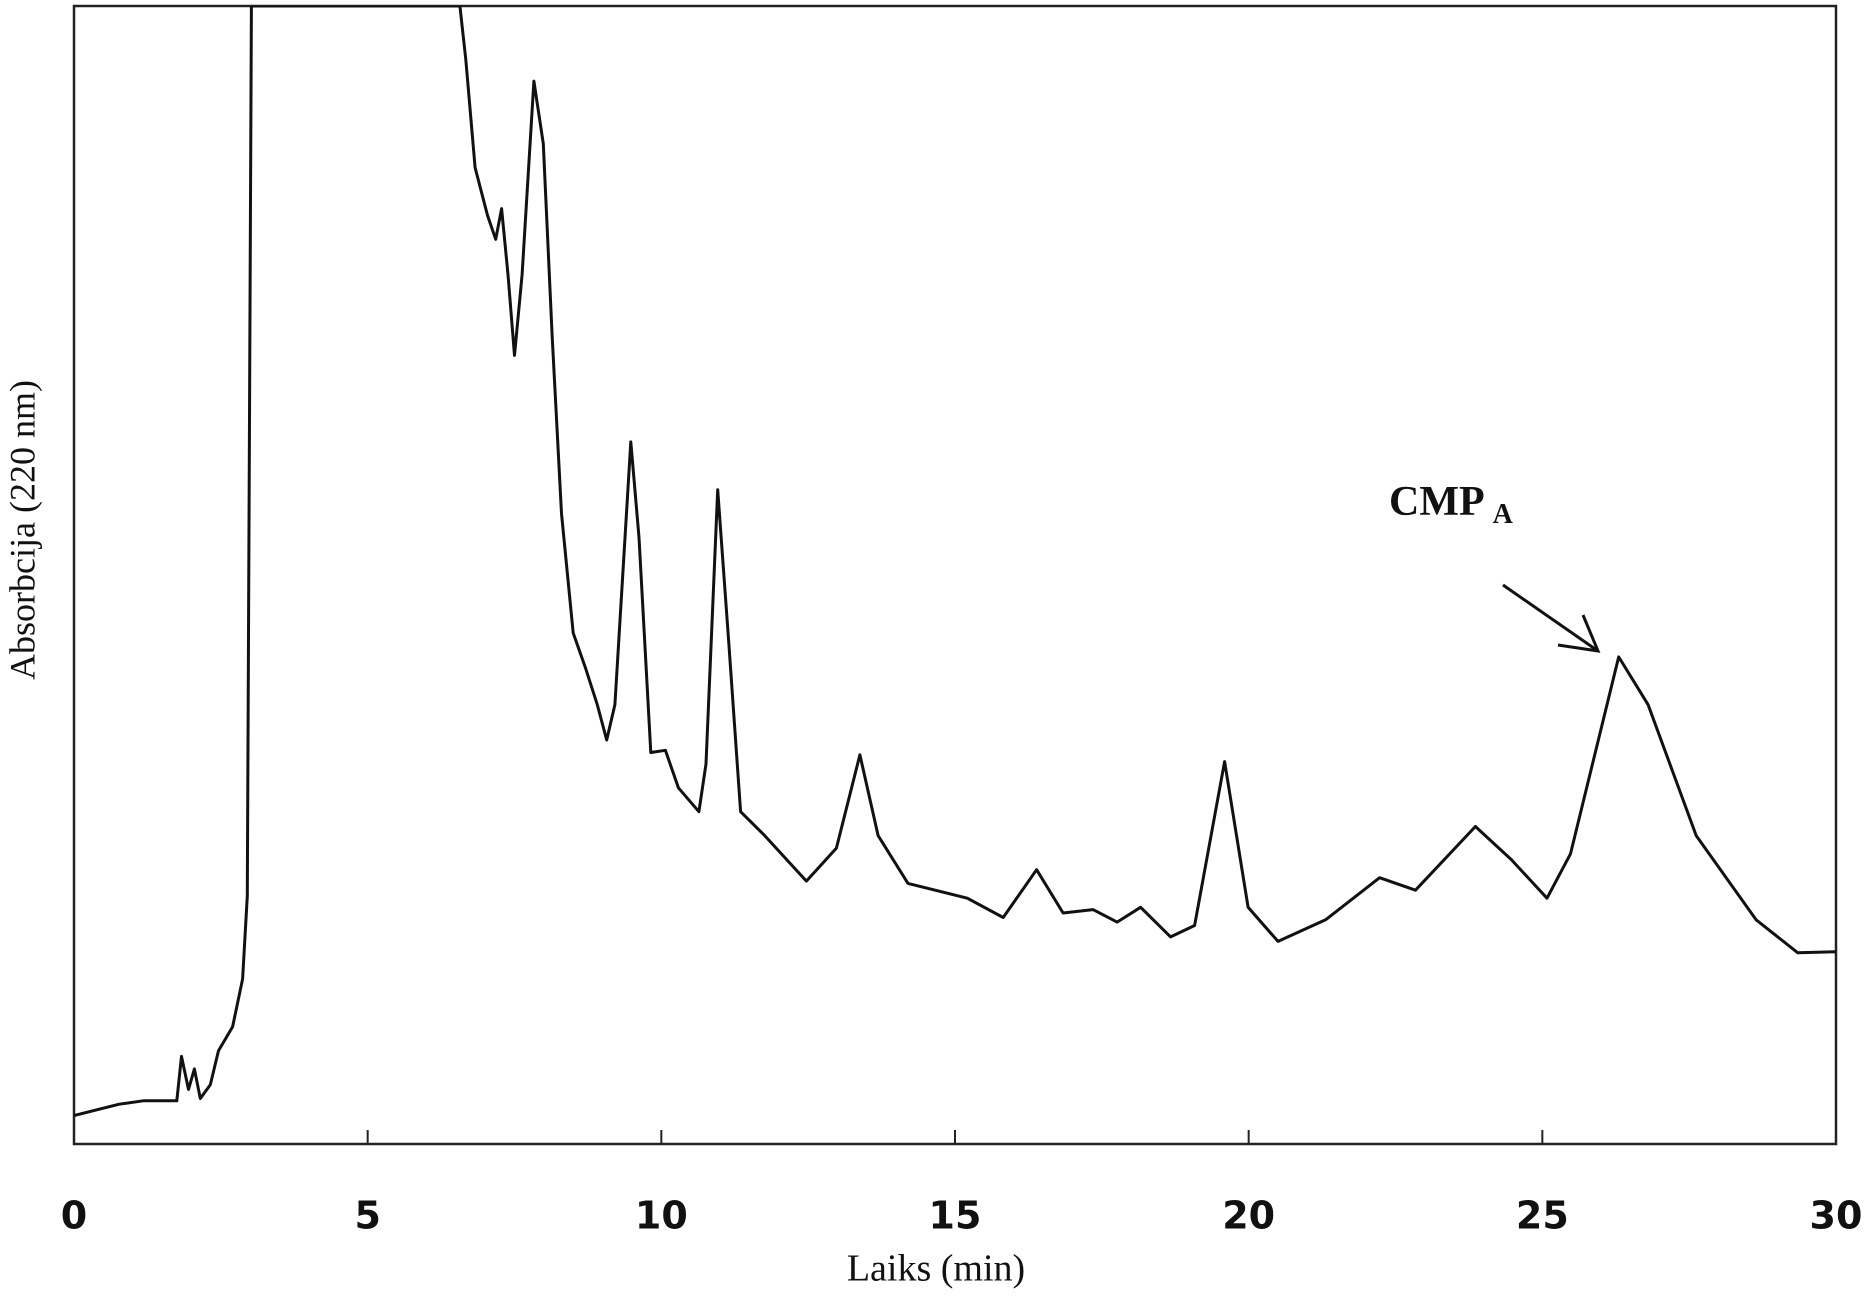 This screenshot has width=1873, height=1298. I want to click on x-tick-label: 10, so click(661, 1216).